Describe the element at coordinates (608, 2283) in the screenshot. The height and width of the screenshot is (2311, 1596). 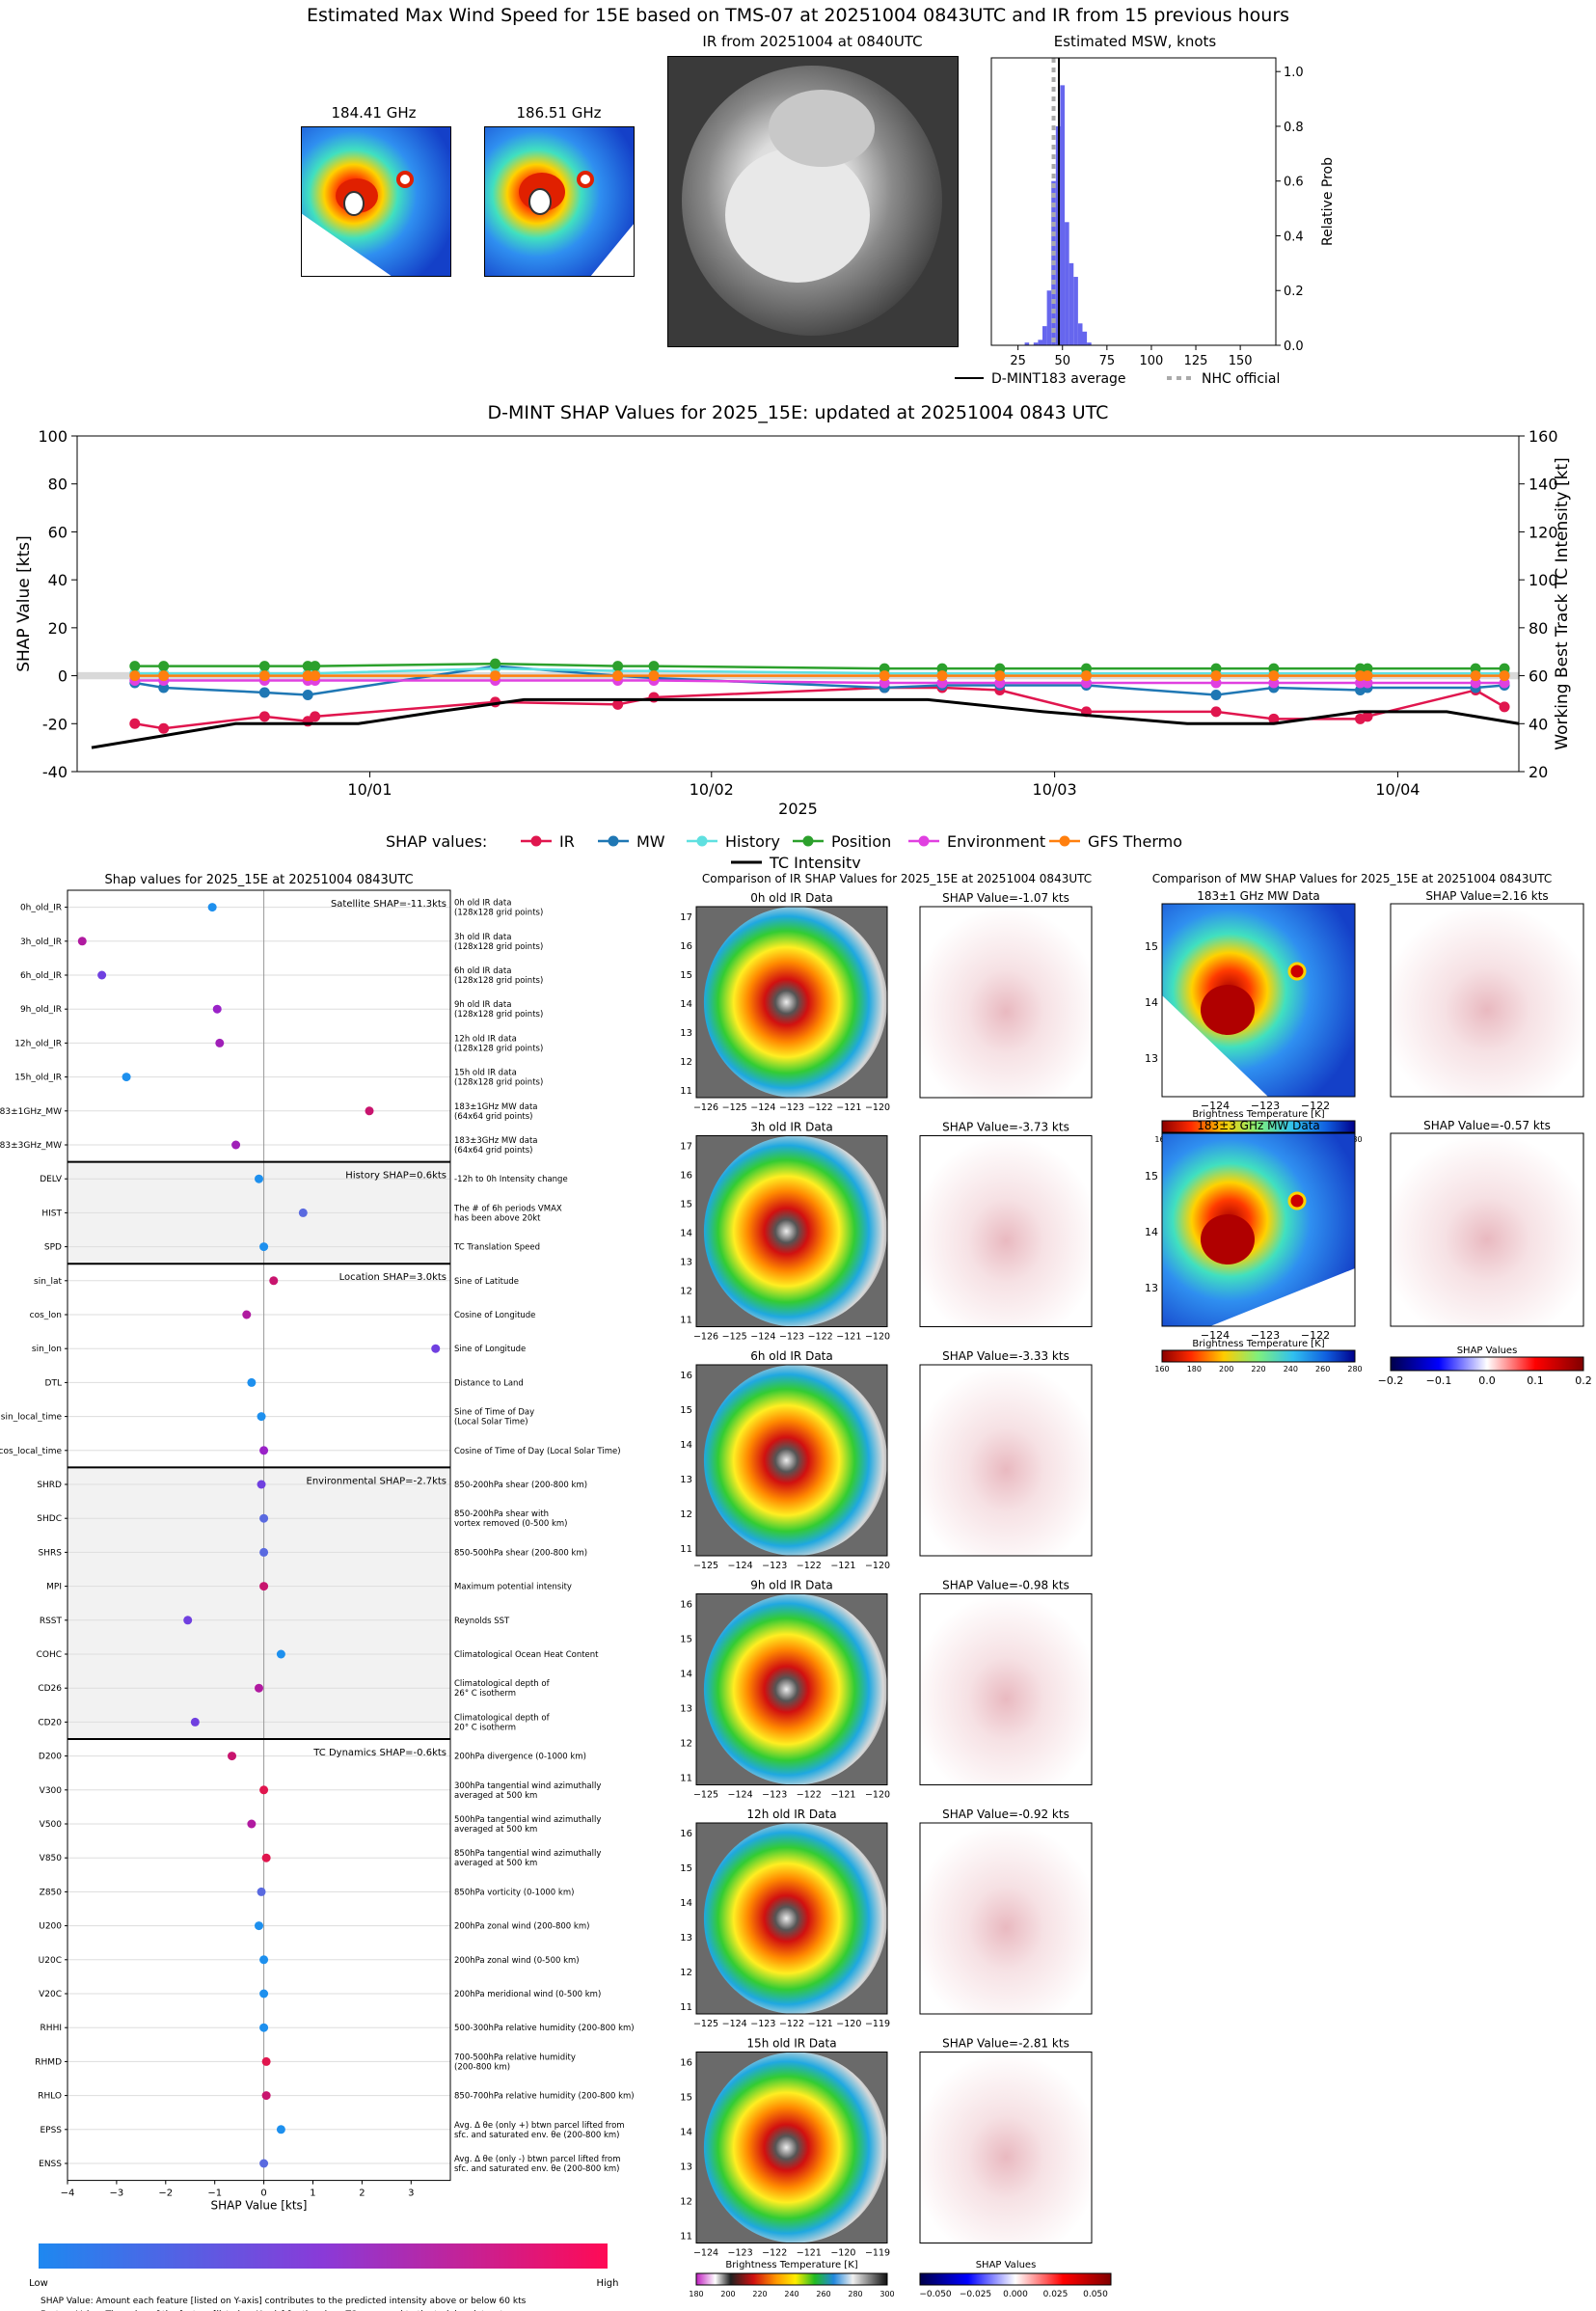
I see `colorbar-high-label: High` at that location.